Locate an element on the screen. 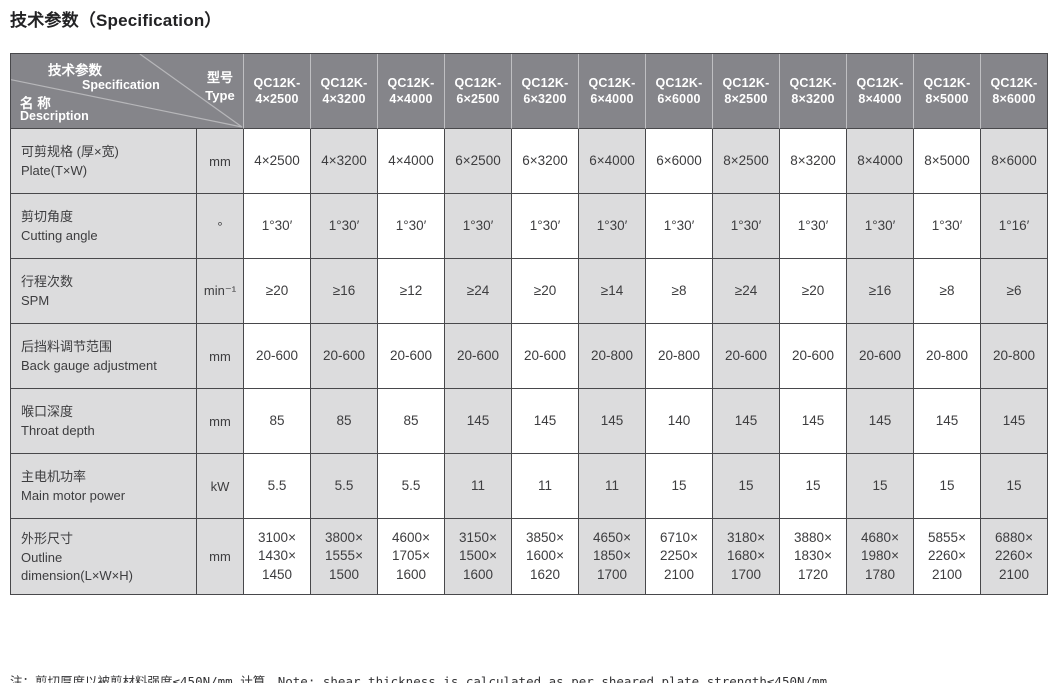 Image resolution: width=1058 pixels, height=683 pixels. model-header-8: QC12K- 8×2500 is located at coordinates (746, 91).